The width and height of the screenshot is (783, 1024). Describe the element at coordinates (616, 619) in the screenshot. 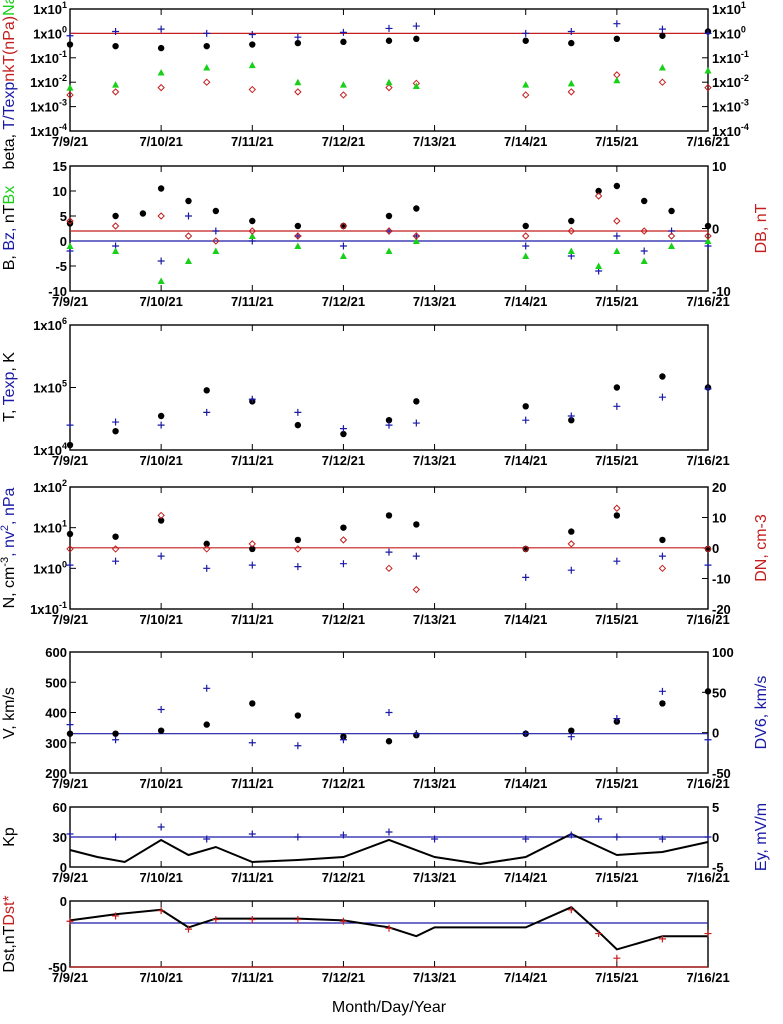

I see `x-tick-label: 7/15/21` at that location.